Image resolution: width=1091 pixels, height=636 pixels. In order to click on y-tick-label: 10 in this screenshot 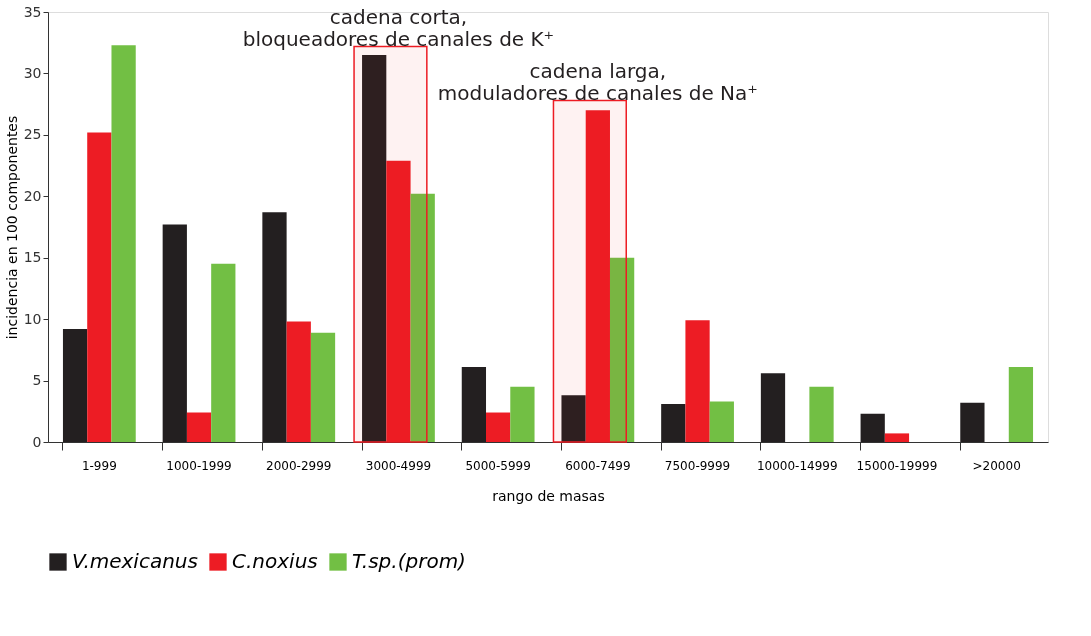, I will do `click(32, 318)`.